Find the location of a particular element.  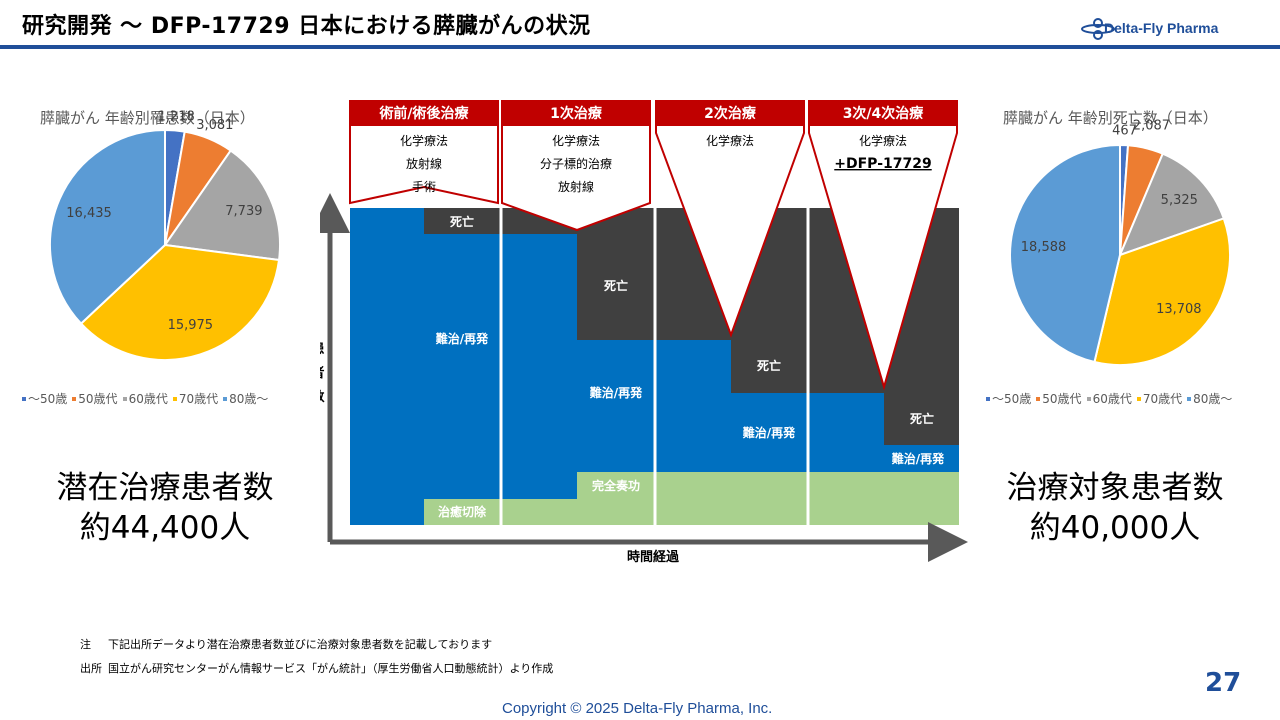

cure-label: 治癒切除 is located at coordinates (462, 511).